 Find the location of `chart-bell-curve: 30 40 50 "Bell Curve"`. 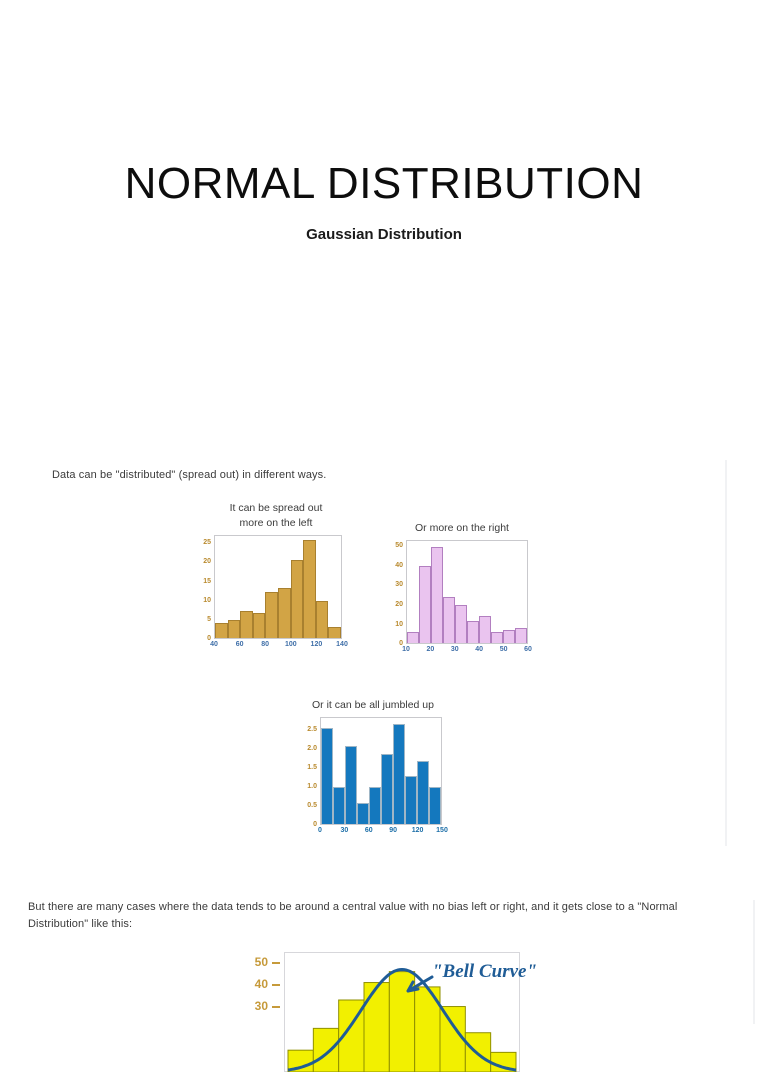

chart-bell-curve: 30 40 50 "Bell Curve" is located at coordinates (401, 1009).